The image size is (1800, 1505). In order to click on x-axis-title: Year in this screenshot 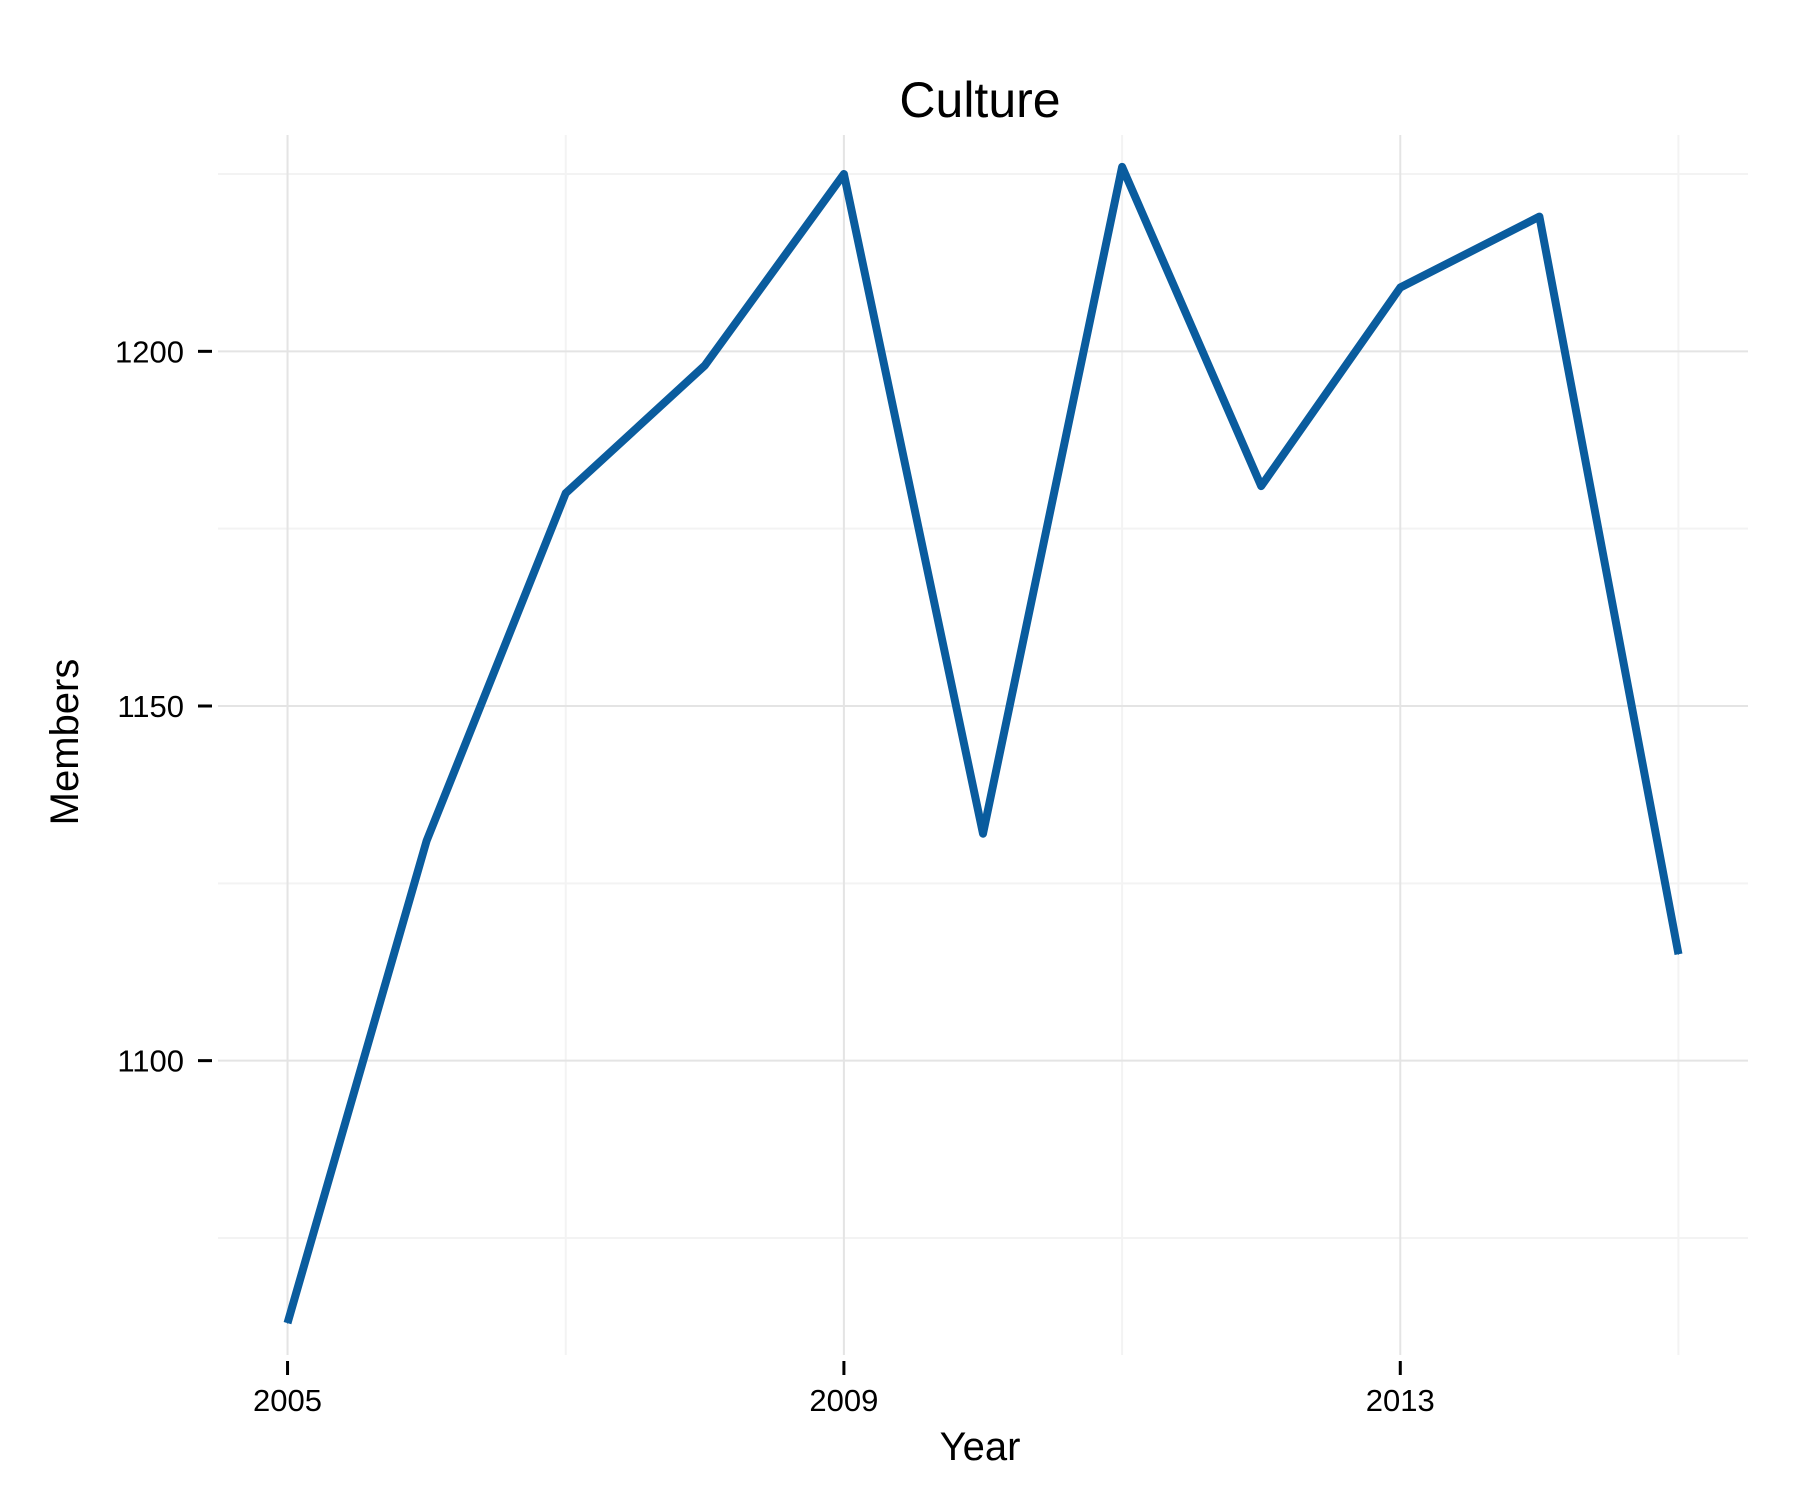, I will do `click(980, 1447)`.